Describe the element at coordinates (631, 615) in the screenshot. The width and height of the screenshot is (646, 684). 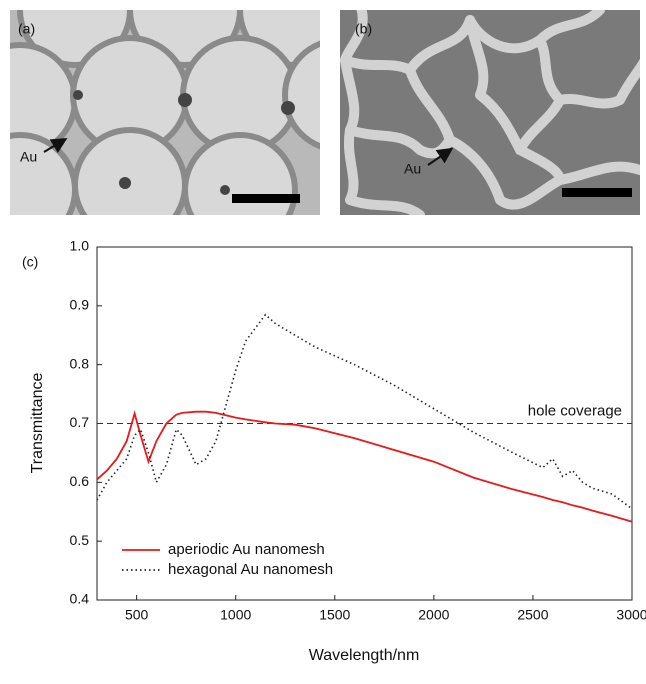
I see `x-tick-label: 3000` at that location.